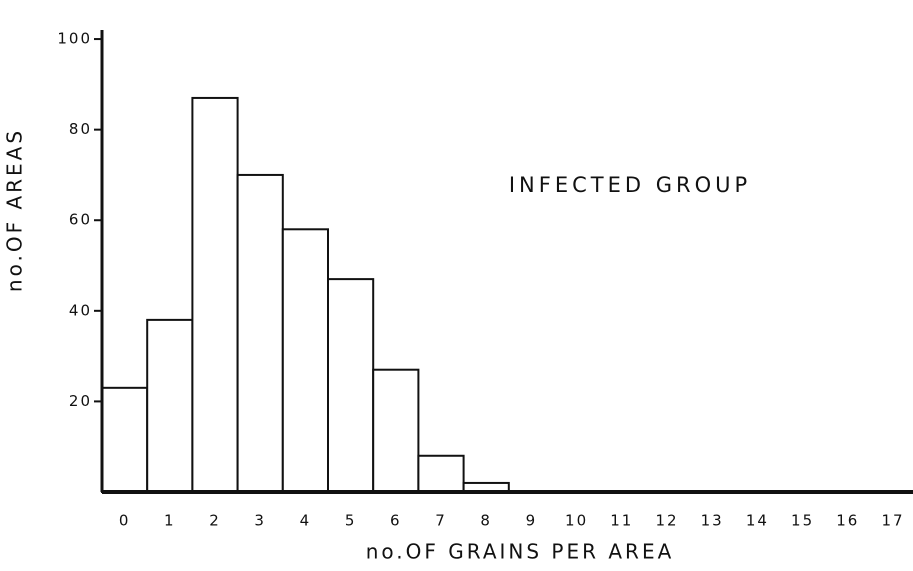 Image resolution: width=913 pixels, height=571 pixels. What do you see at coordinates (15, 210) in the screenshot?
I see `y-axis-label: no.OF AREAS` at bounding box center [15, 210].